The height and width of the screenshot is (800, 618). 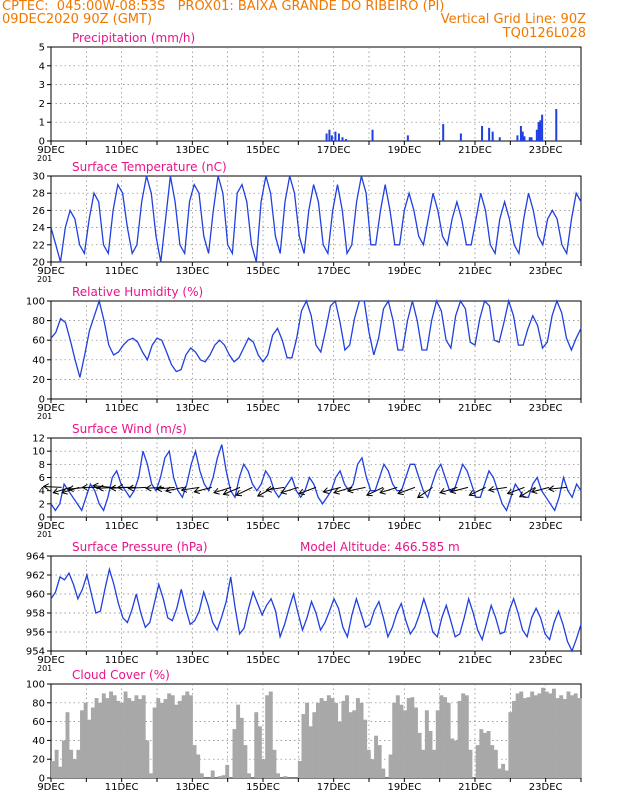 I want to click on precipitation-ytick-label: 4, so click(x=42, y=66).